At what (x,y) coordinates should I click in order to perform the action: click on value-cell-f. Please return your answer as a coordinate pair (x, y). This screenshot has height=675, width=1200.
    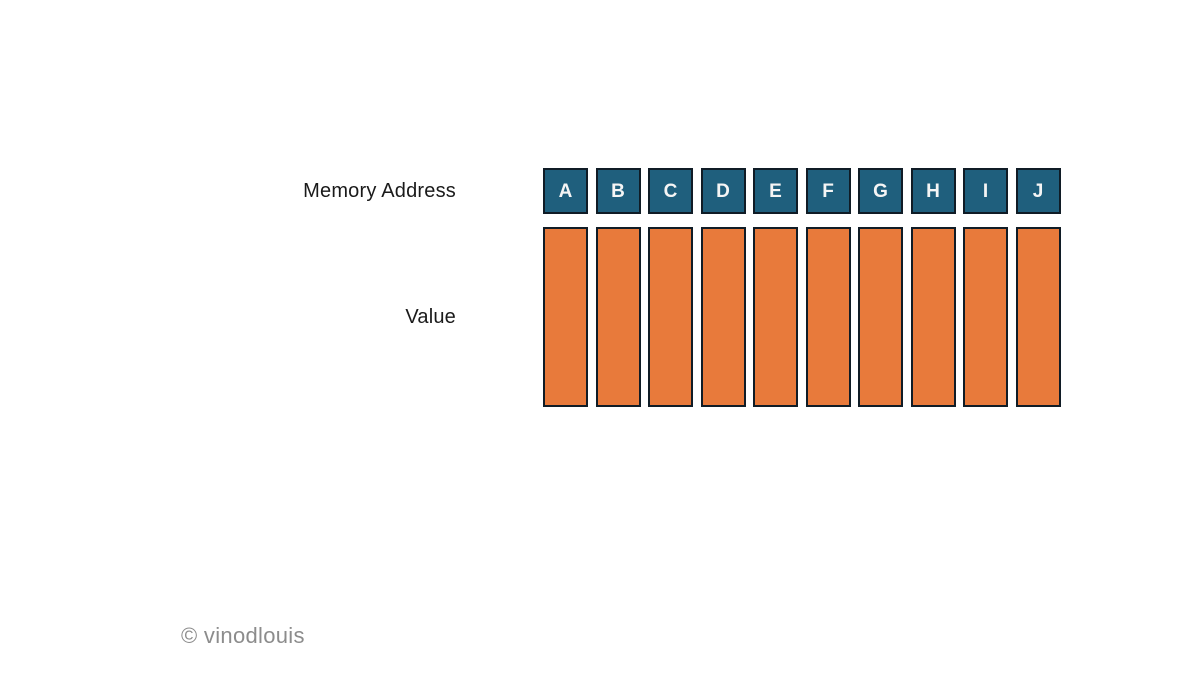
    Looking at the image, I should click on (828, 317).